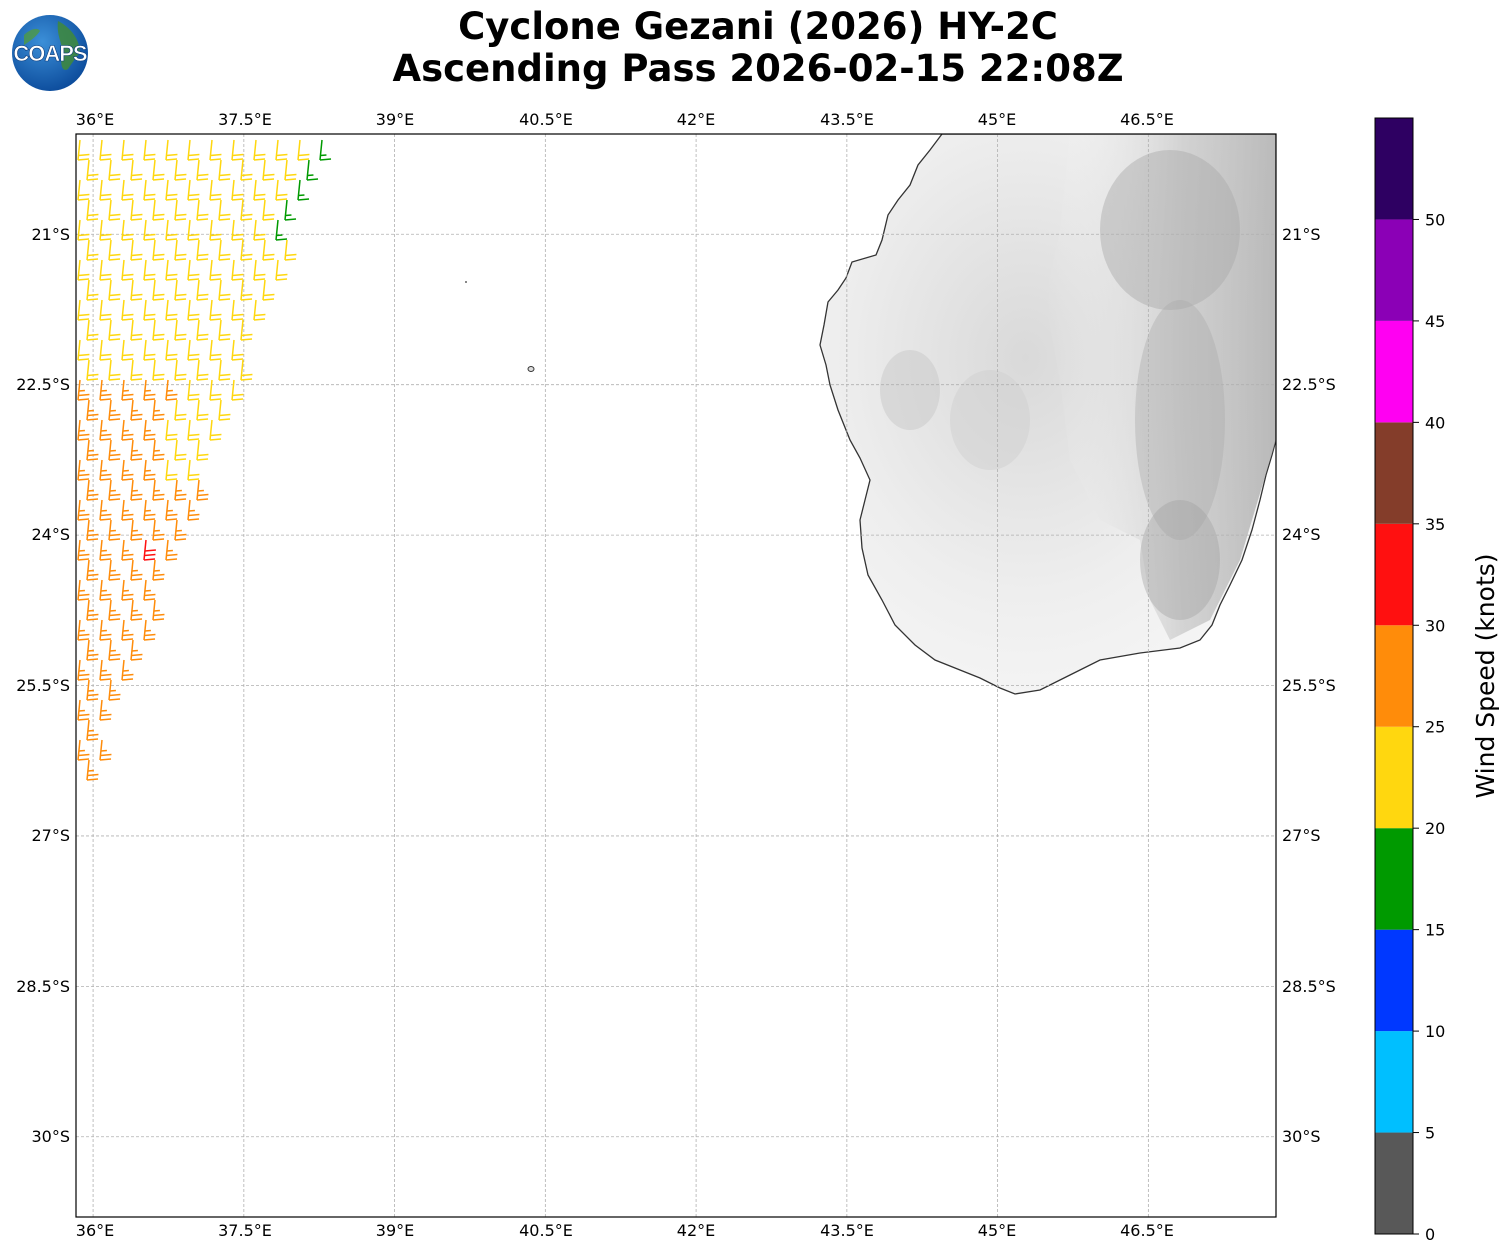  I want to click on colorbar-tick-label: 10, so click(1435, 1031).